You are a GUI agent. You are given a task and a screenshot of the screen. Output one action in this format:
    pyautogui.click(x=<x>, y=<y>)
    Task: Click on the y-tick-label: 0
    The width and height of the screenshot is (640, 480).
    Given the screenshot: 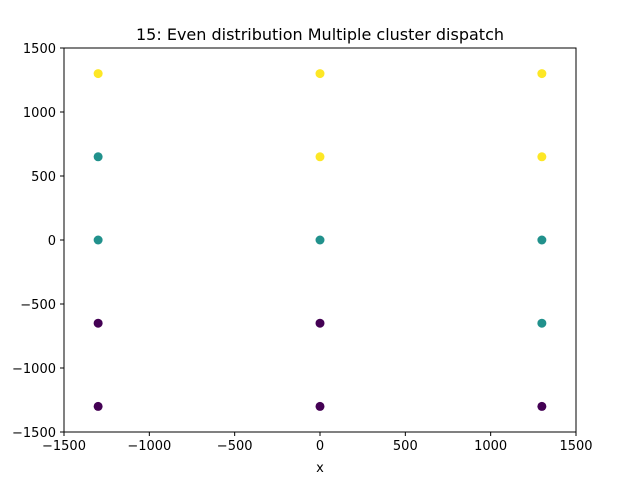 What is the action you would take?
    pyautogui.click(x=52, y=241)
    